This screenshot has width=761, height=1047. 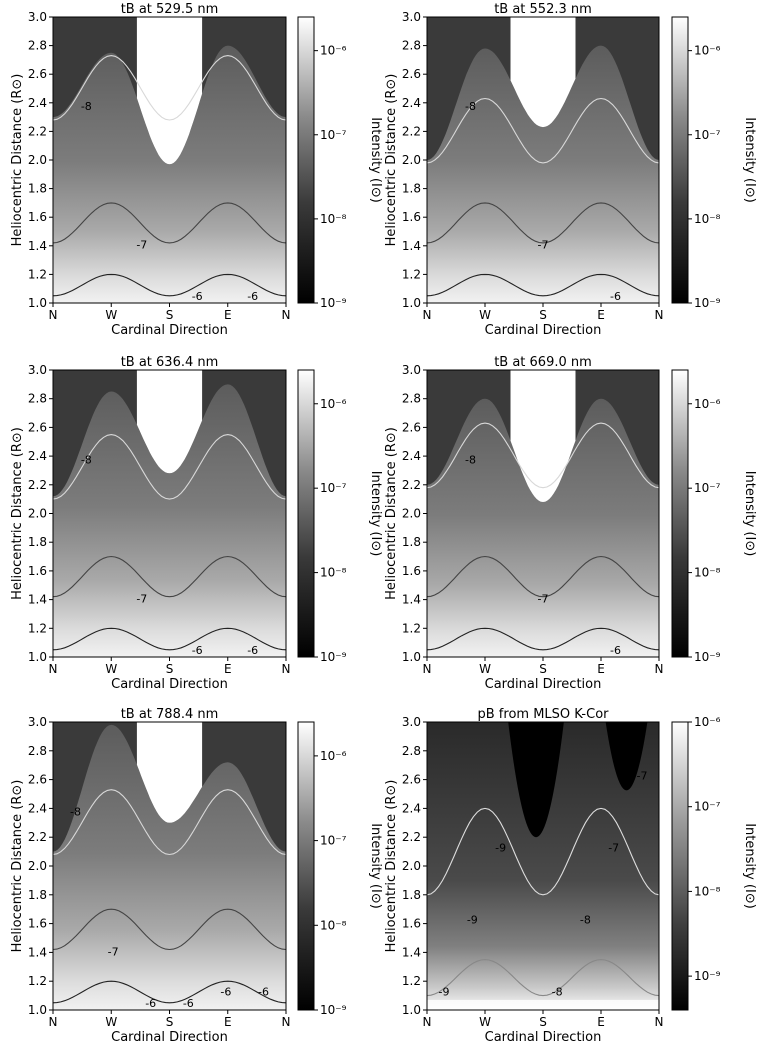 What do you see at coordinates (543, 436) in the screenshot?
I see `blank-region` at bounding box center [543, 436].